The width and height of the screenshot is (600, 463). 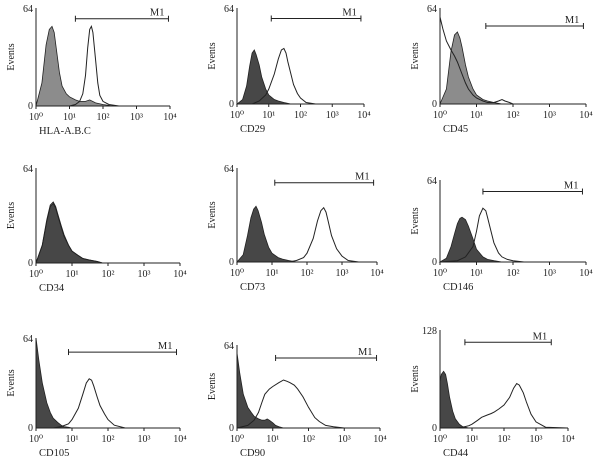 I want to click on histogram-panel: 0 64 Events 10⁰ 10¹ 10² 10³ 10⁴ CD29 M1, so click(x=289, y=69).